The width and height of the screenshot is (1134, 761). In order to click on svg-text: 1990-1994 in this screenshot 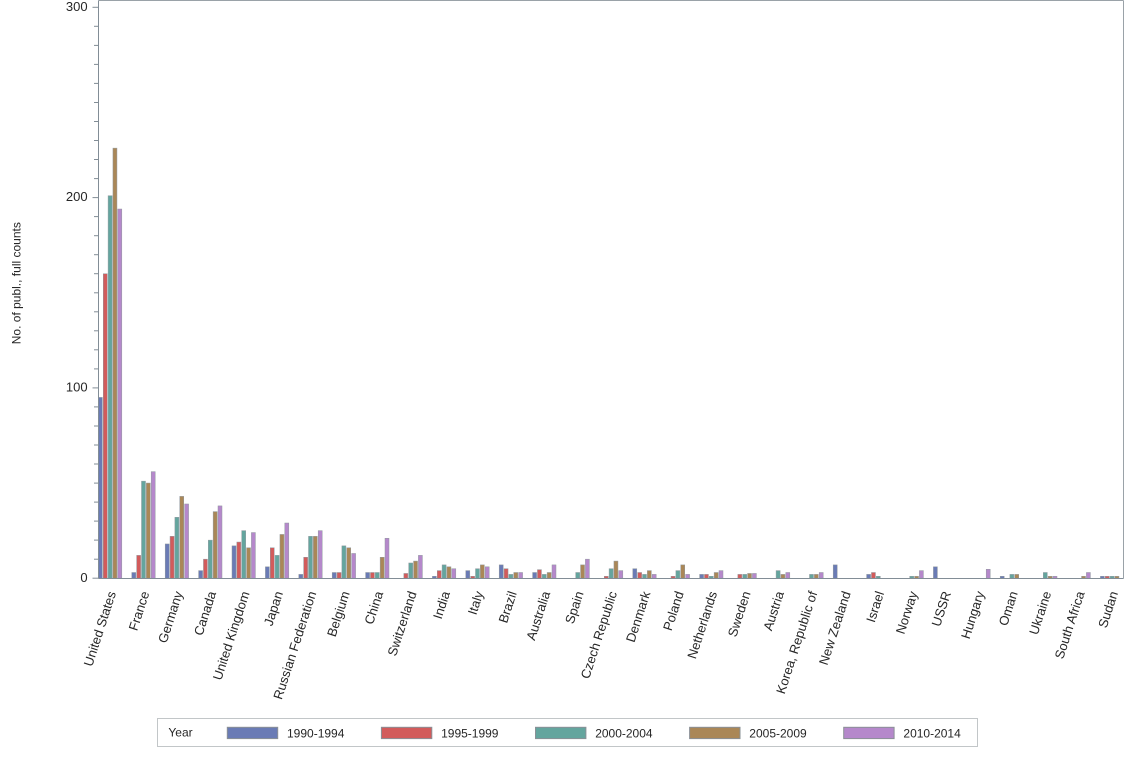, I will do `click(316, 733)`.